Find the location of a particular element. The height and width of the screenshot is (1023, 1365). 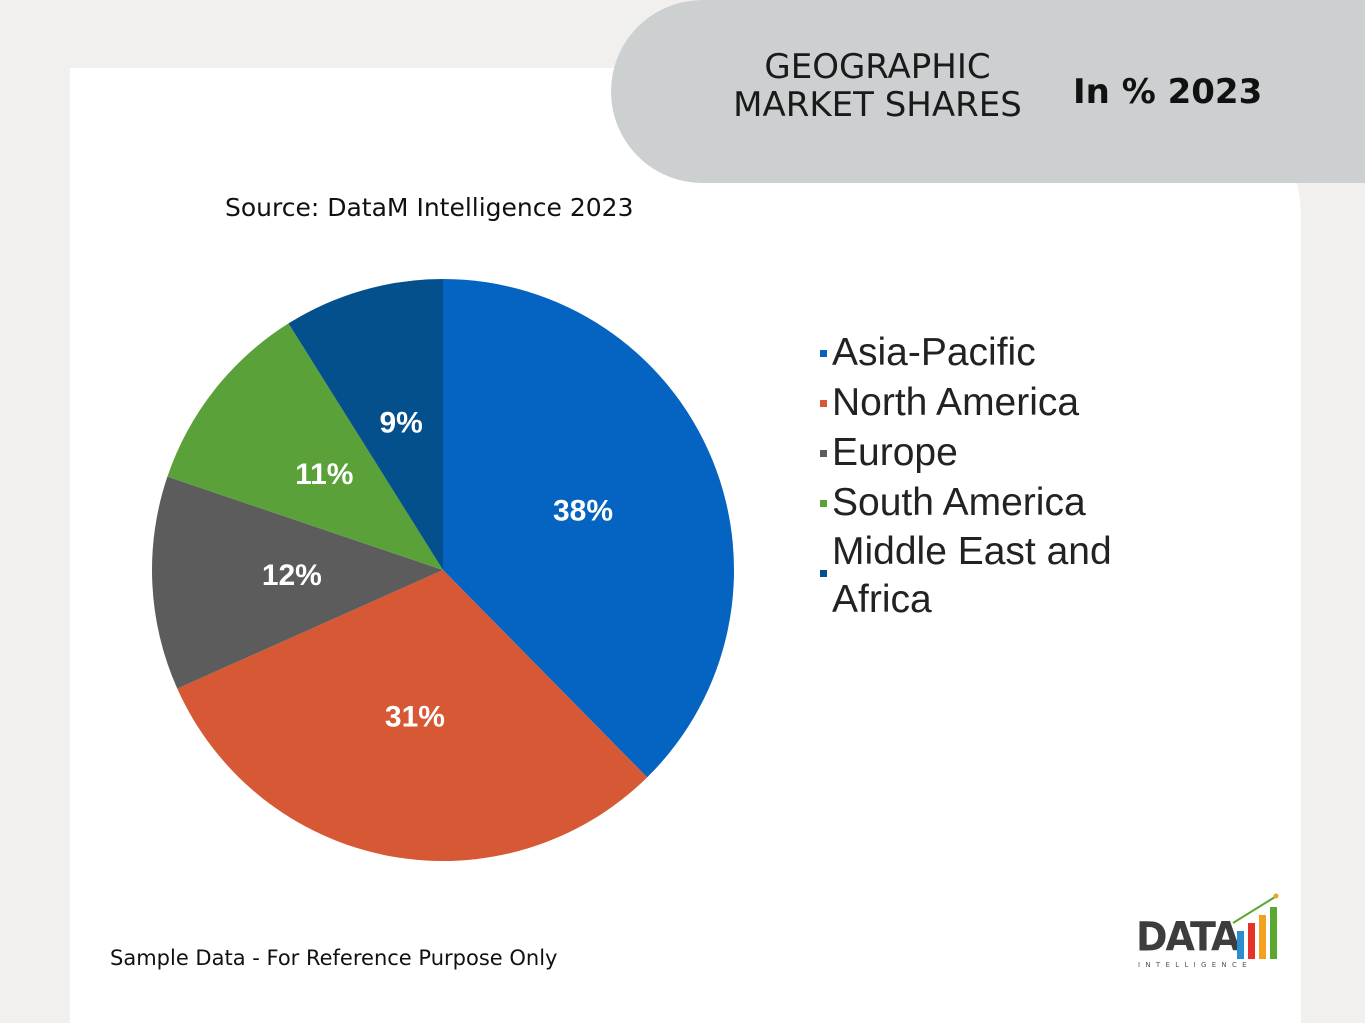

slice-data-label: 9% is located at coordinates (401, 422).